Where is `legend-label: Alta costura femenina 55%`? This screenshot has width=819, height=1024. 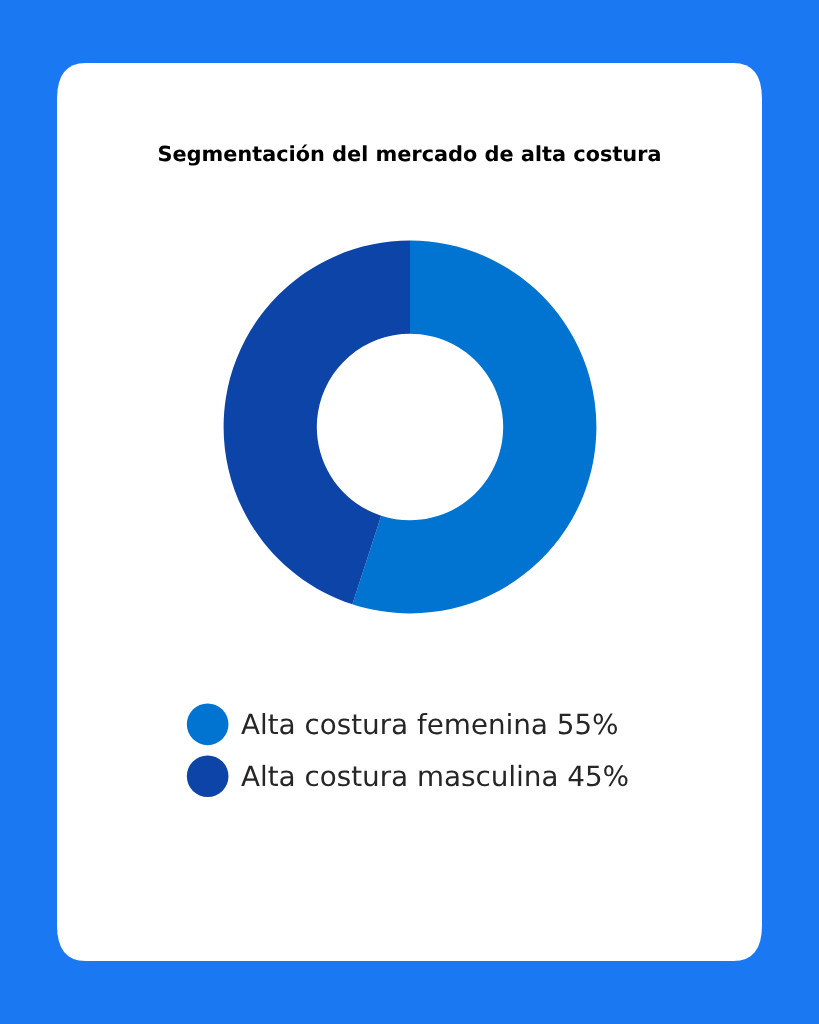 legend-label: Alta costura femenina 55% is located at coordinates (429, 723).